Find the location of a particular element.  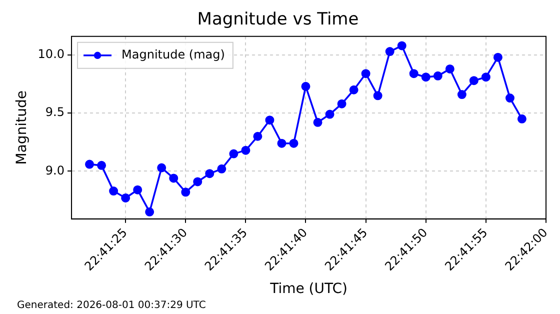

y-tick-label: 9.0 is located at coordinates (55, 170).